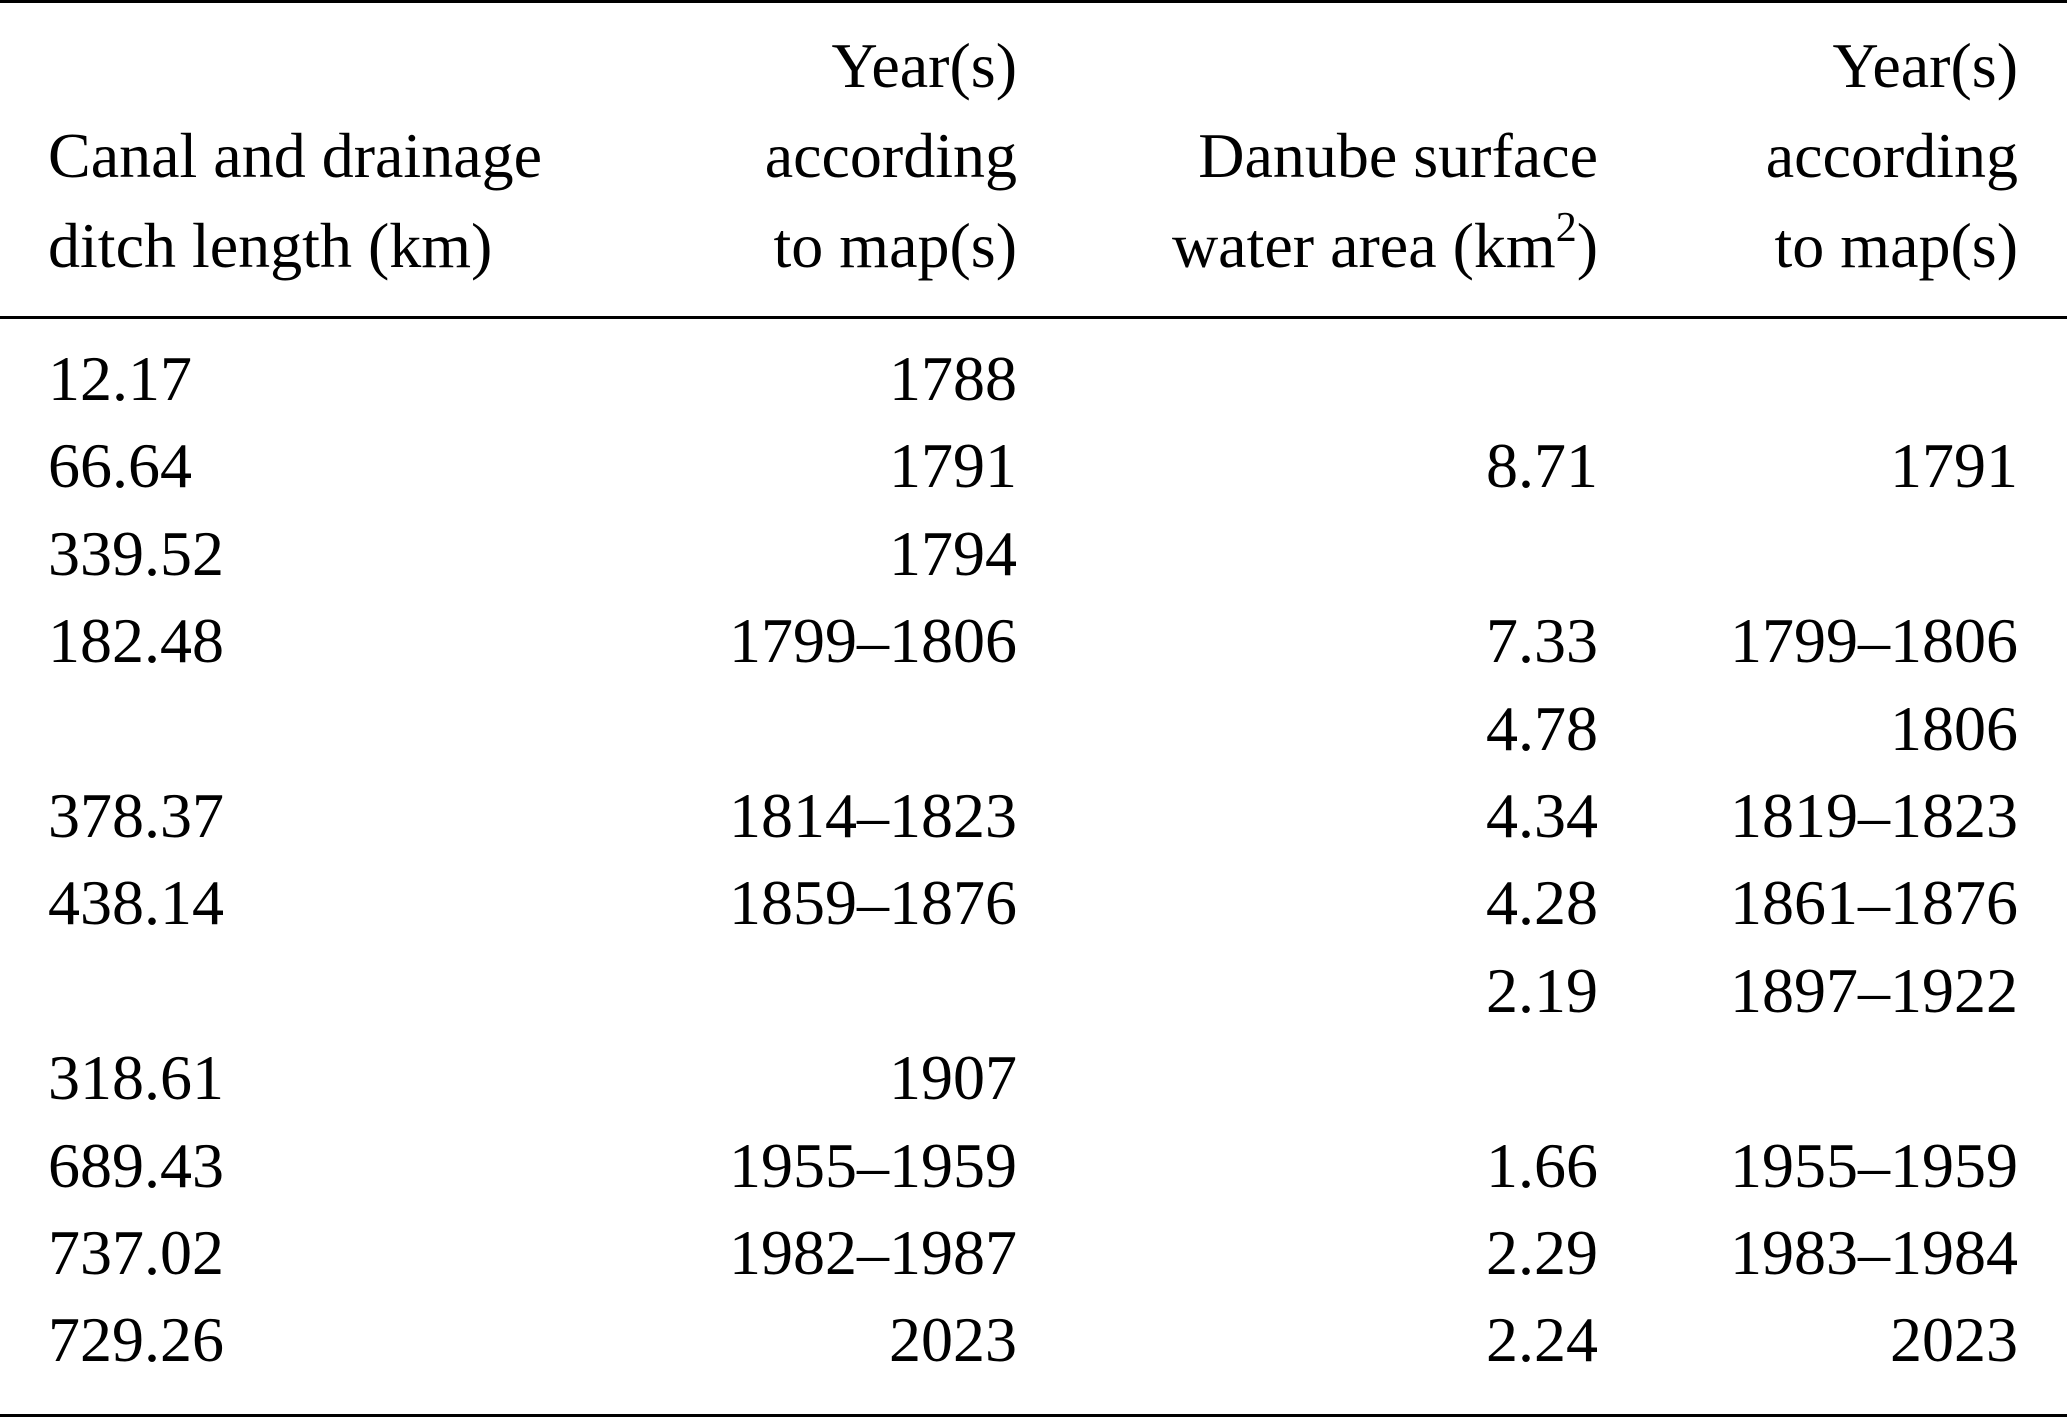 This screenshot has height=1419, width=2067. What do you see at coordinates (120, 465) in the screenshot?
I see `cell-canal-length: 66.64` at bounding box center [120, 465].